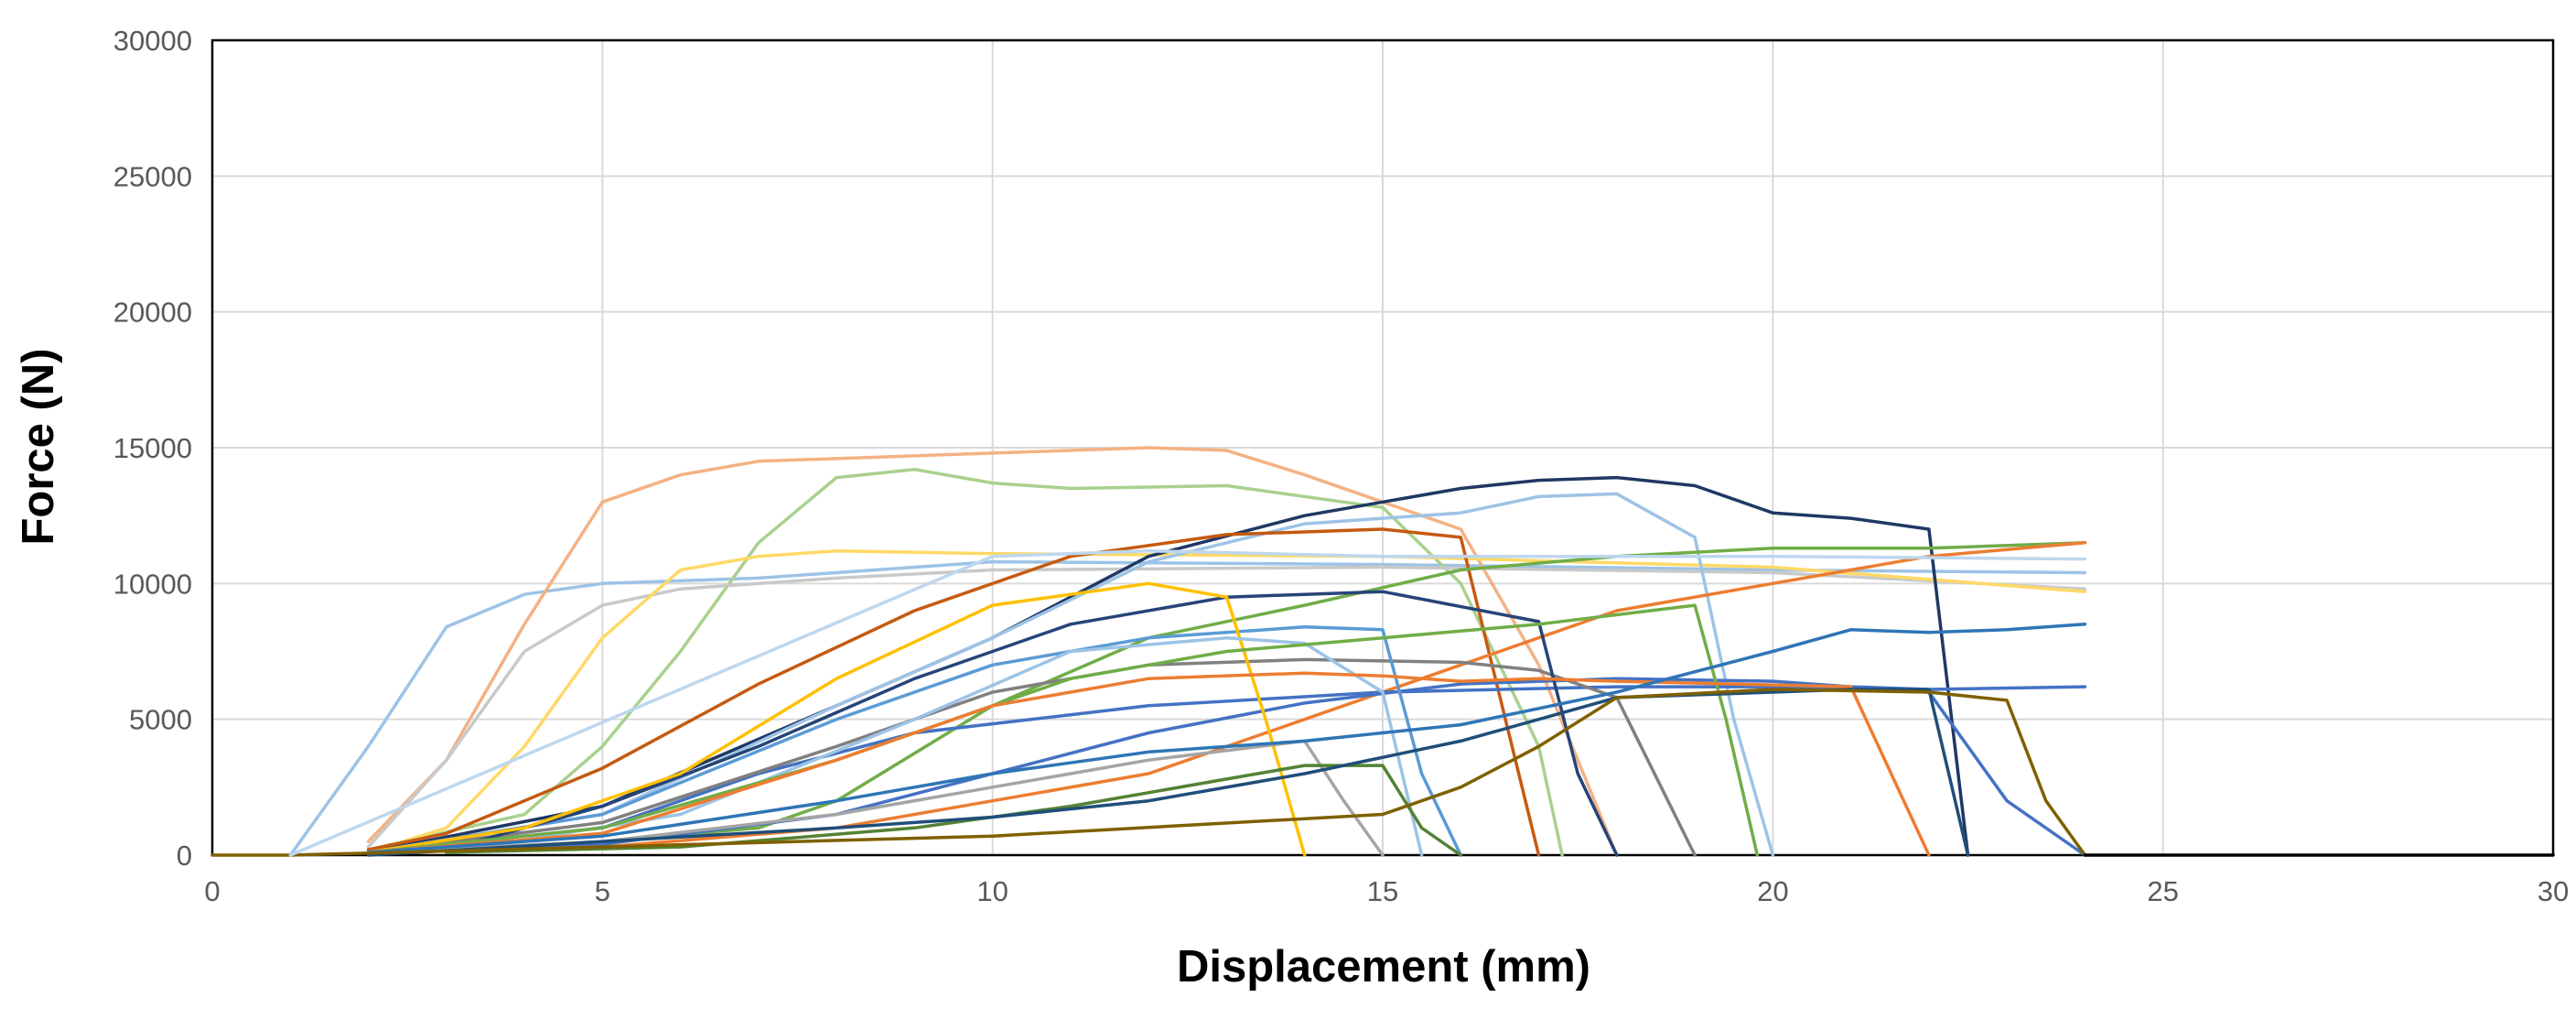  What do you see at coordinates (153, 584) in the screenshot?
I see `y-tick-label: 10000` at bounding box center [153, 584].